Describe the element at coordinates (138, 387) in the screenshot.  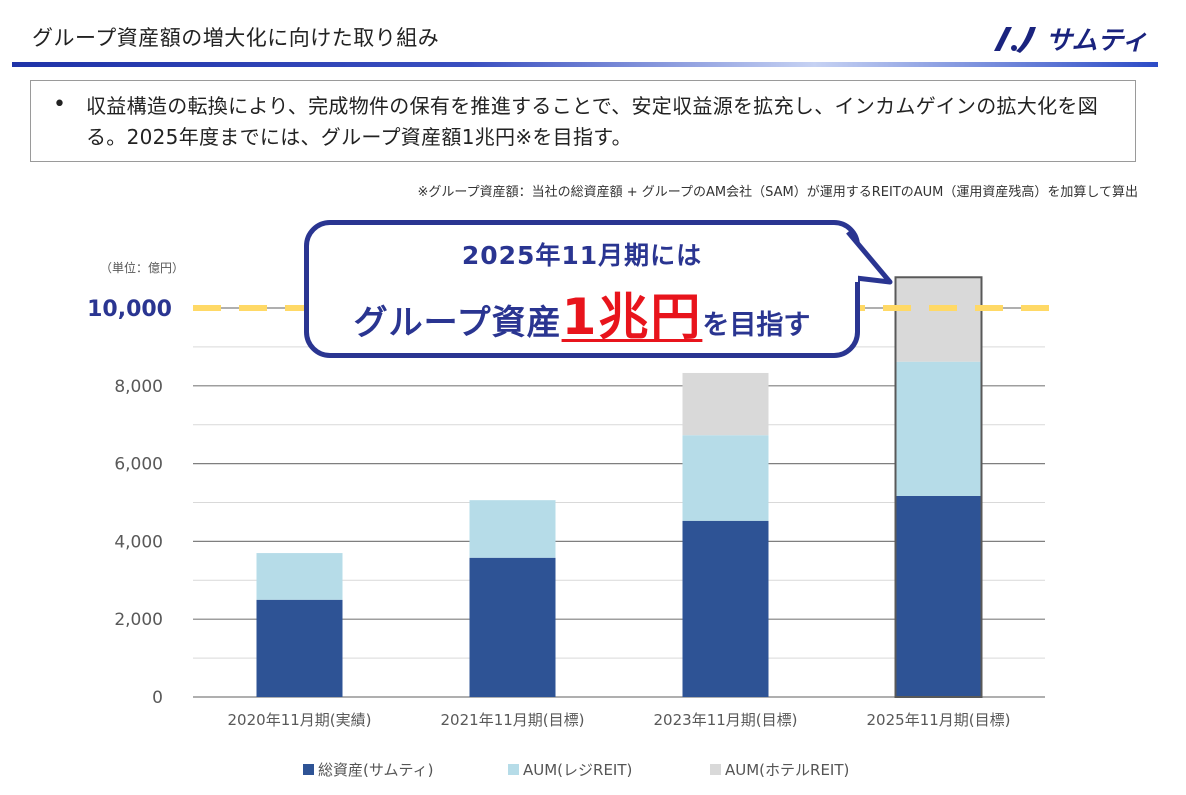
I see `y-tick-label: 8,000` at that location.